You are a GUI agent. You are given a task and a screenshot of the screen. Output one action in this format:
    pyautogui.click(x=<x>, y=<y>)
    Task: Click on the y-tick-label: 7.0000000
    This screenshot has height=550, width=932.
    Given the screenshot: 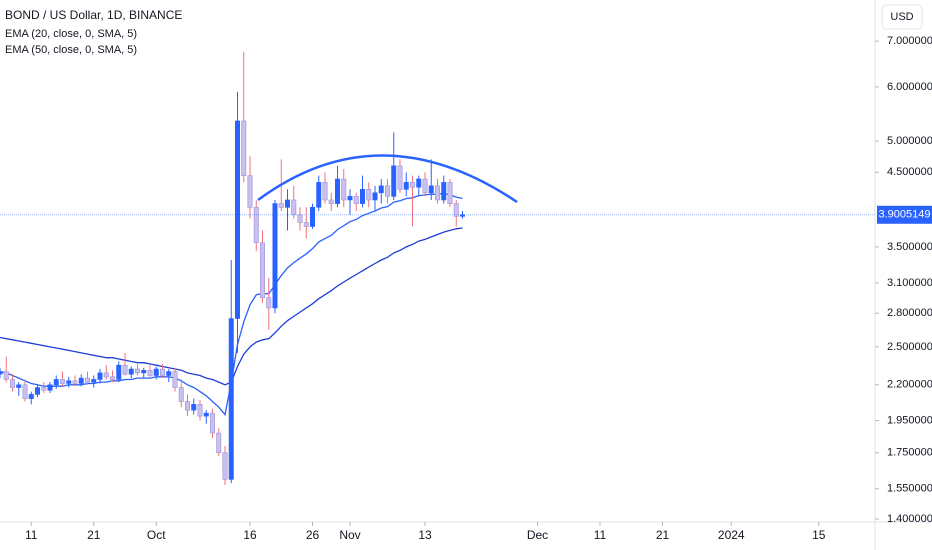 What is the action you would take?
    pyautogui.click(x=909, y=41)
    